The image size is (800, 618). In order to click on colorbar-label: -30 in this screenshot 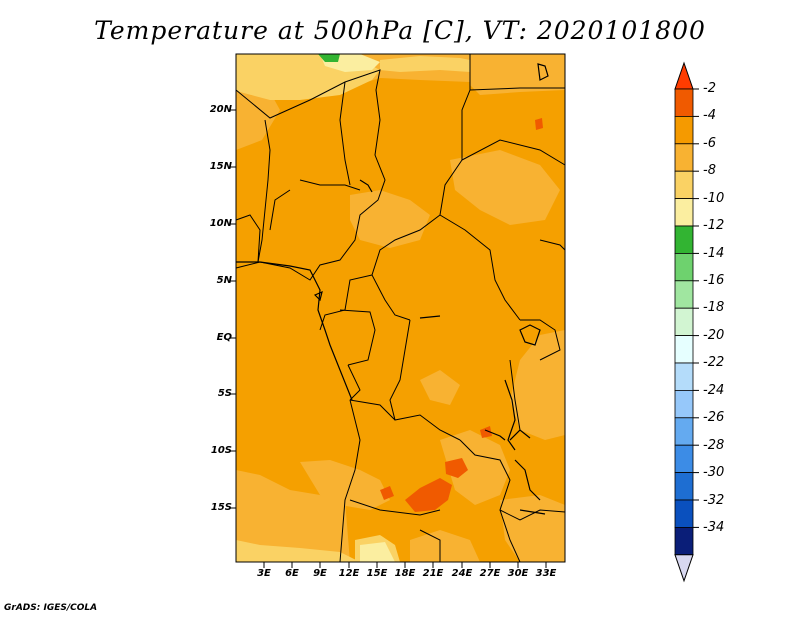, I will do `click(714, 472)`.